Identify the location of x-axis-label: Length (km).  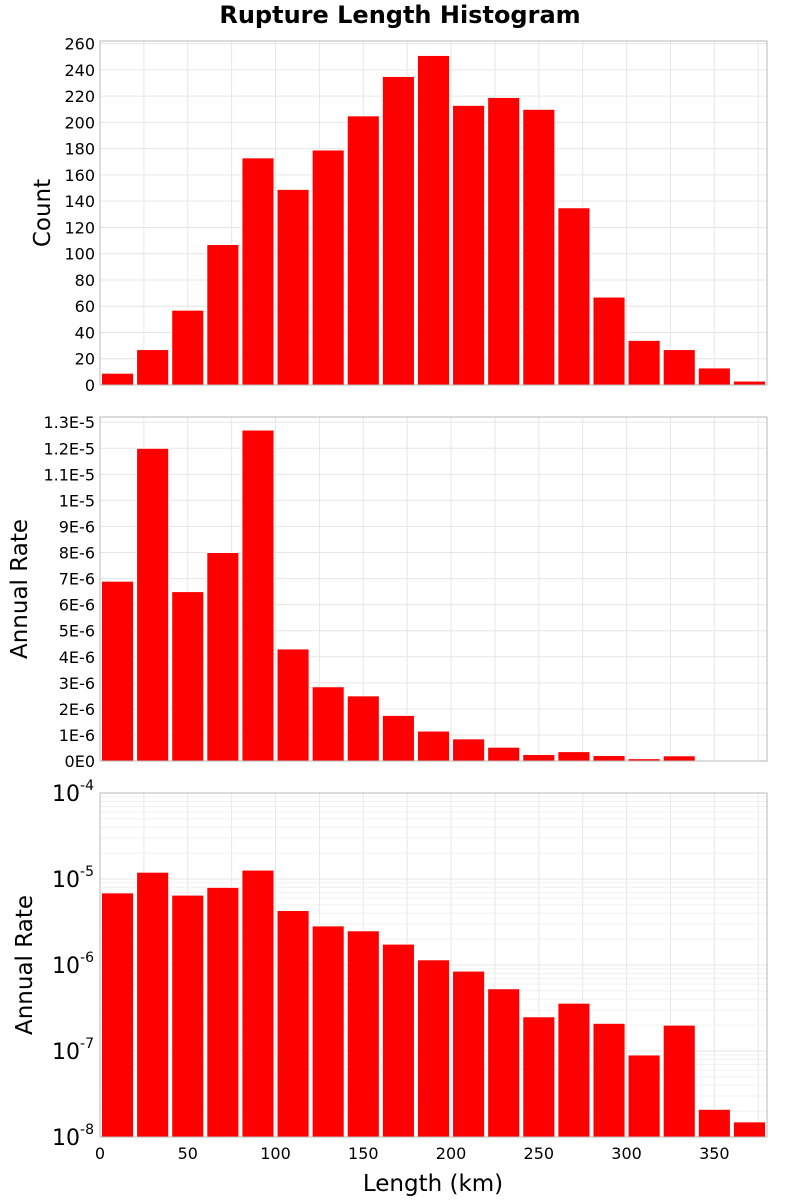
(433, 1184).